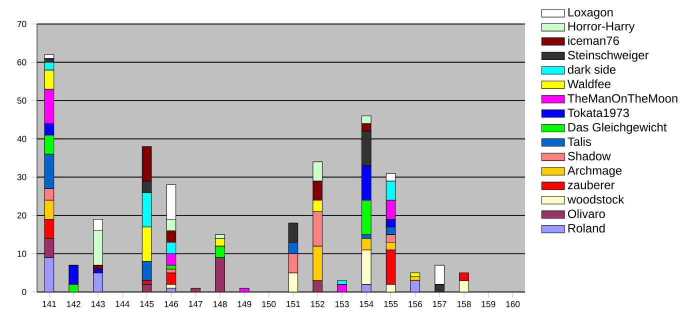 This screenshot has width=690, height=320. Describe the element at coordinates (590, 13) in the screenshot. I see `legend-label: Loxagon` at that location.